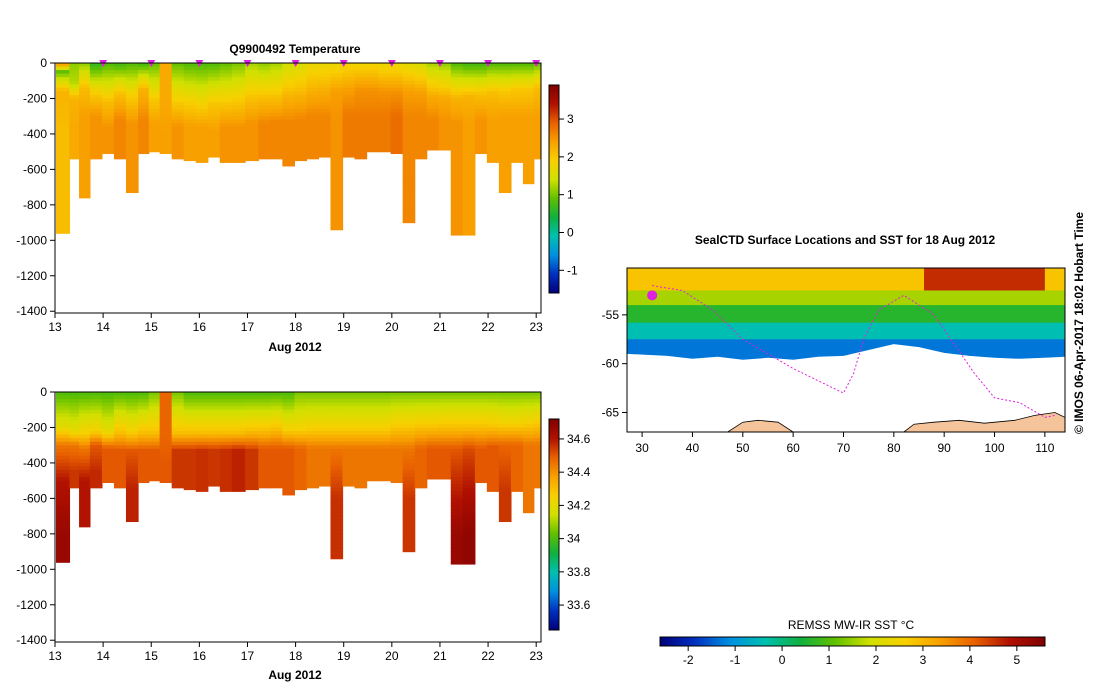 The image size is (1099, 700). Describe the element at coordinates (35, 498) in the screenshot. I see `y-tick-label: -600` at that location.